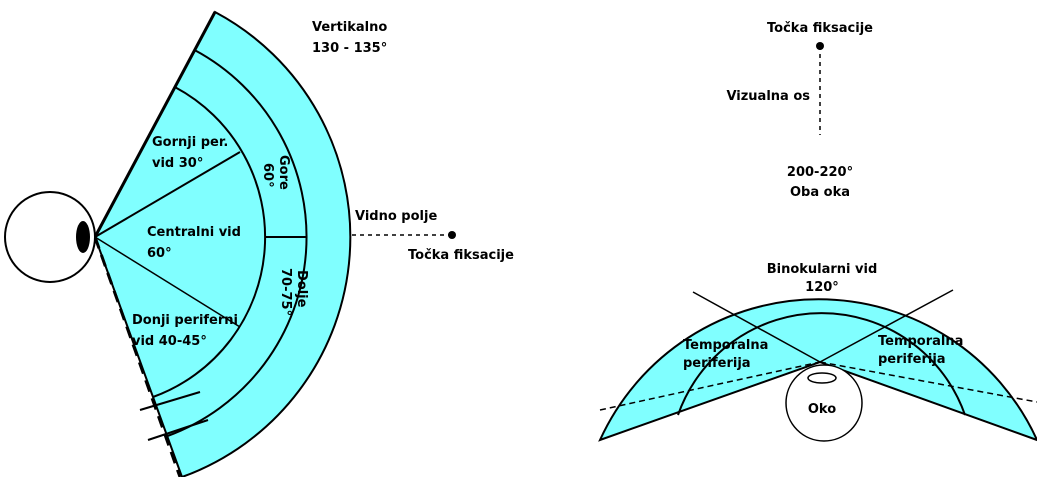 This screenshot has height=477, width=1037. What do you see at coordinates (820, 192) in the screenshot?
I see `label: Oba oka` at bounding box center [820, 192].